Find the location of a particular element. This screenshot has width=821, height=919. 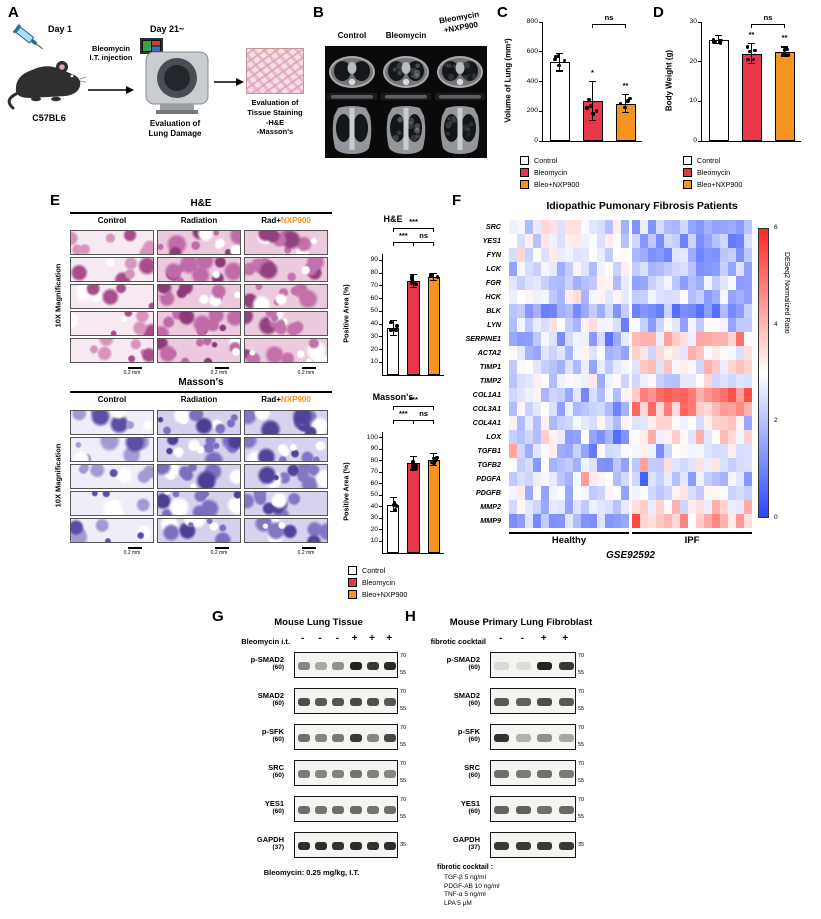

gene-label: FYN is located at coordinates (493, 254).